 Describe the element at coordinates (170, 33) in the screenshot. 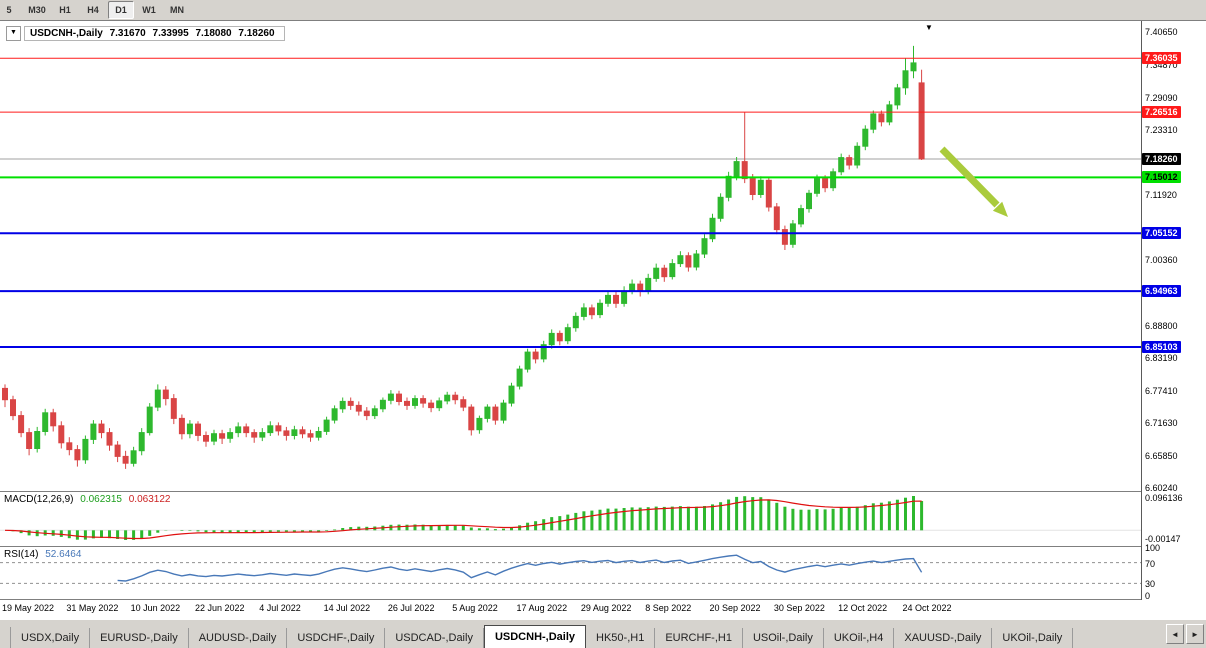

I see `high-value: 7.33995` at that location.